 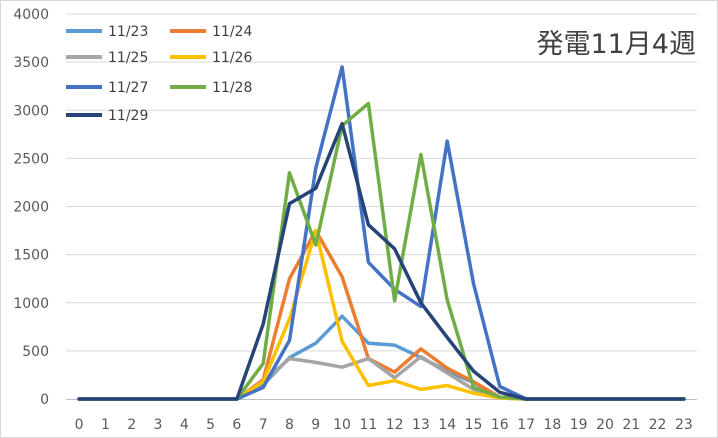 I want to click on legend-label: 11/23, so click(x=128, y=32).